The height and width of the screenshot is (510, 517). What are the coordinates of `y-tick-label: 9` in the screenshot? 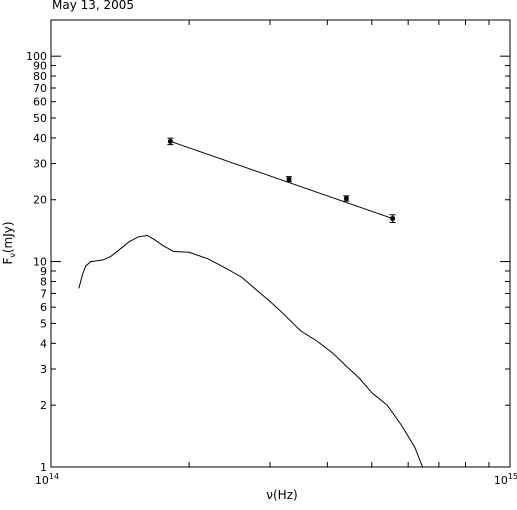 It's located at (43, 271).